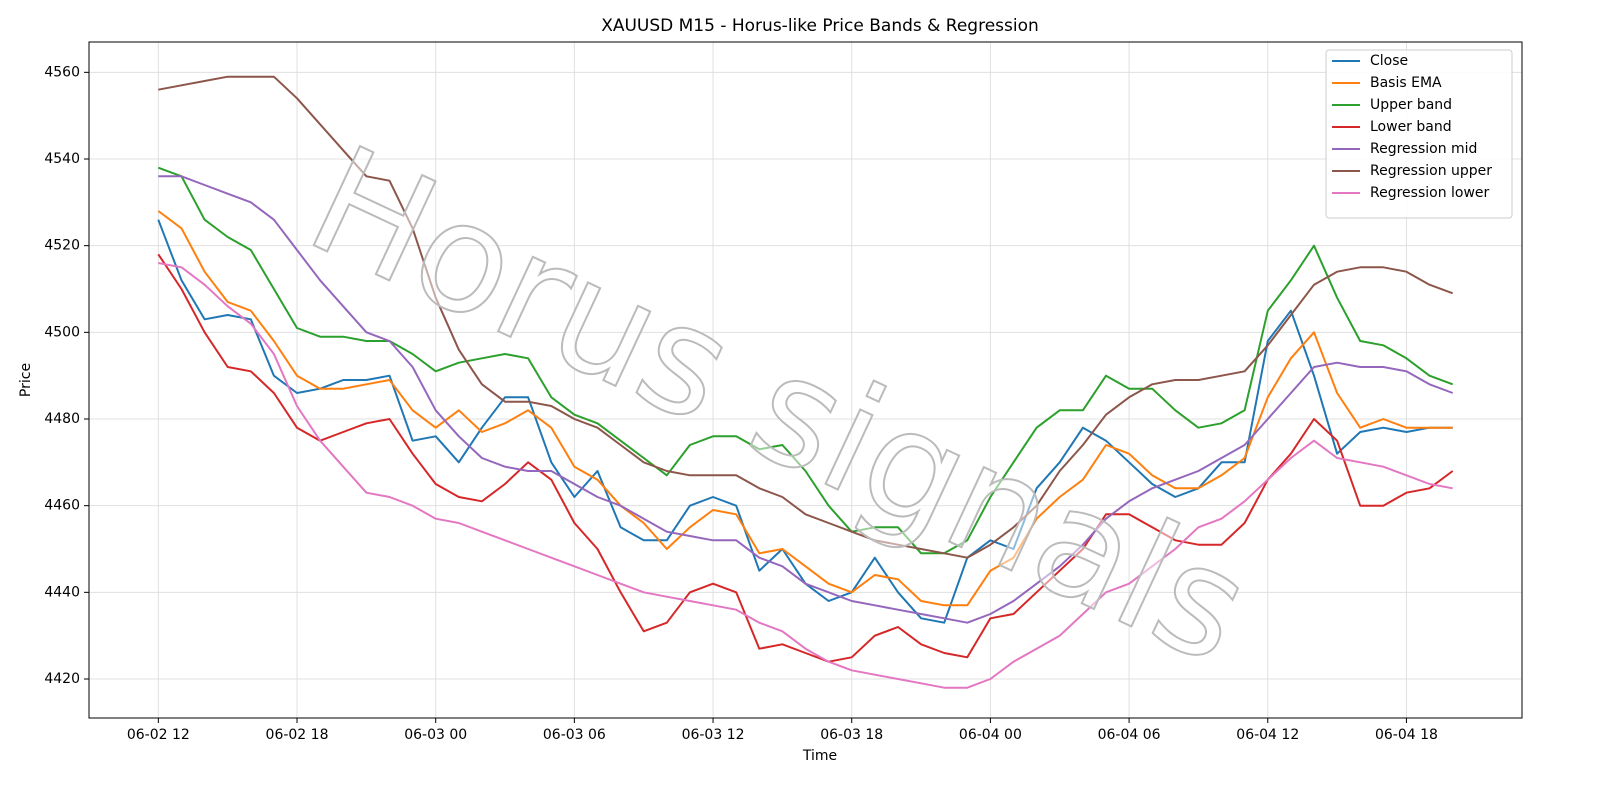 The width and height of the screenshot is (1600, 800). I want to click on y-tick-label: 4440, so click(62, 592).